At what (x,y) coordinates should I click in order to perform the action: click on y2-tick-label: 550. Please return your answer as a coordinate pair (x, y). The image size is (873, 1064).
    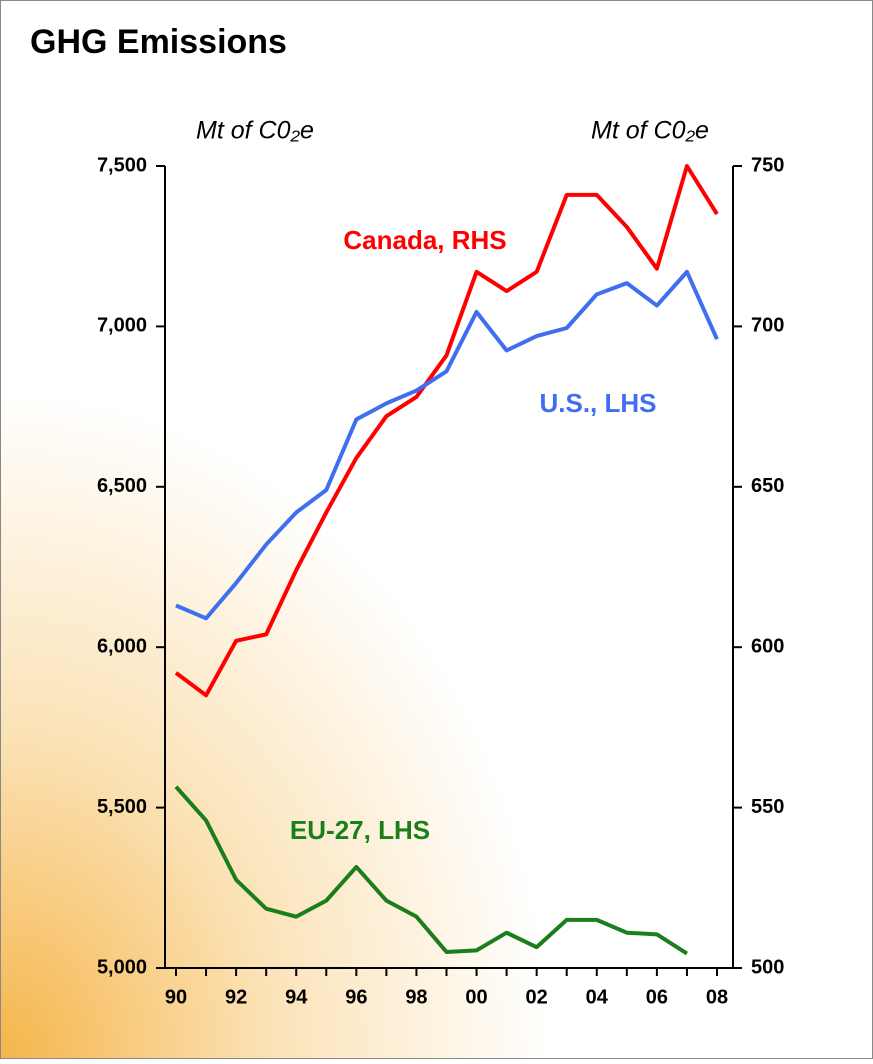
    Looking at the image, I should click on (767, 807).